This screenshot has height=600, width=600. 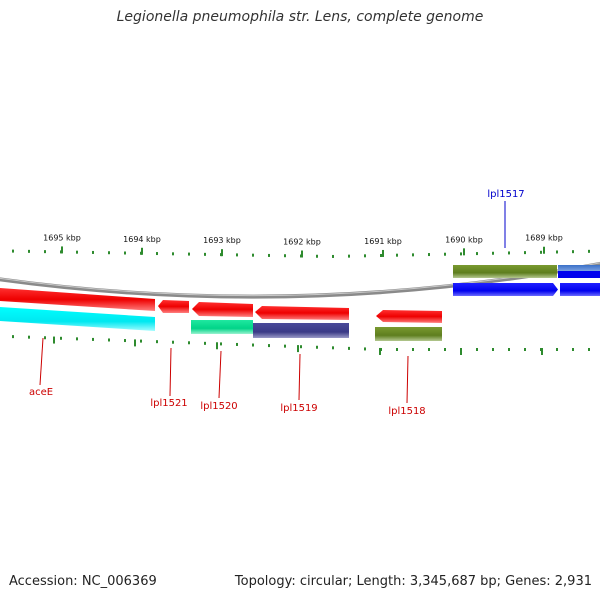 I want to click on ruler-label: 1695 kbp, so click(x=62, y=237).